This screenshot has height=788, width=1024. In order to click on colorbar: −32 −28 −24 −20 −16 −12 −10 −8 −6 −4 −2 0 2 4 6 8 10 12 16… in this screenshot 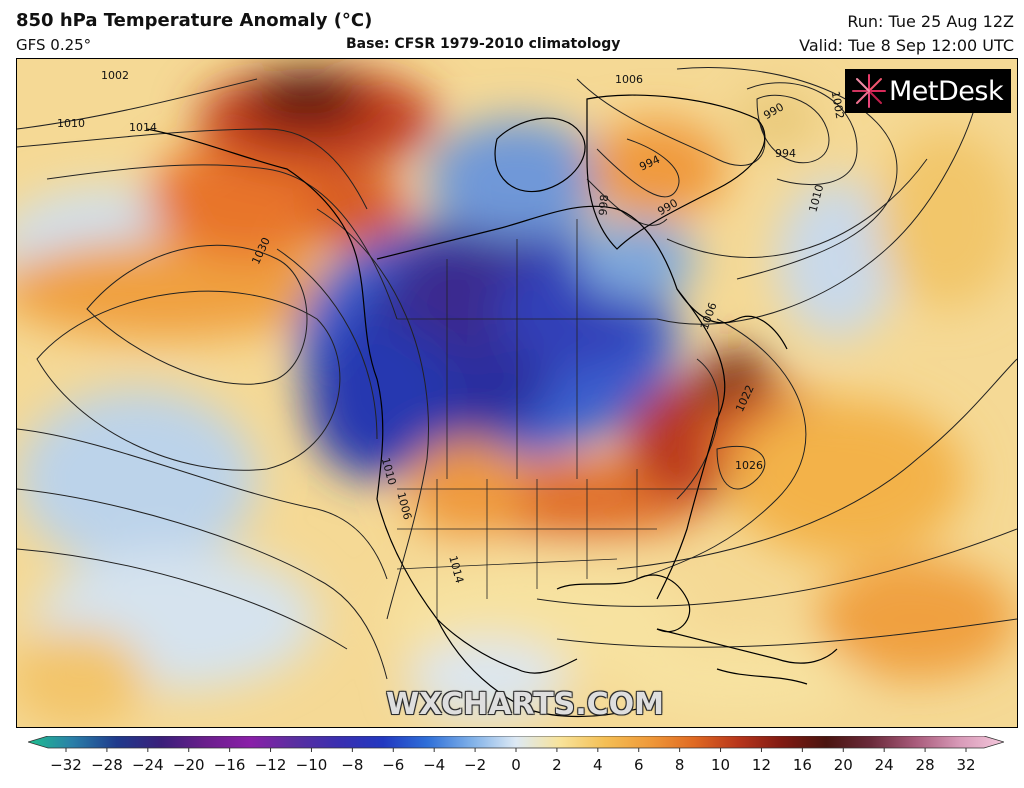, I will do `click(516, 761)`.